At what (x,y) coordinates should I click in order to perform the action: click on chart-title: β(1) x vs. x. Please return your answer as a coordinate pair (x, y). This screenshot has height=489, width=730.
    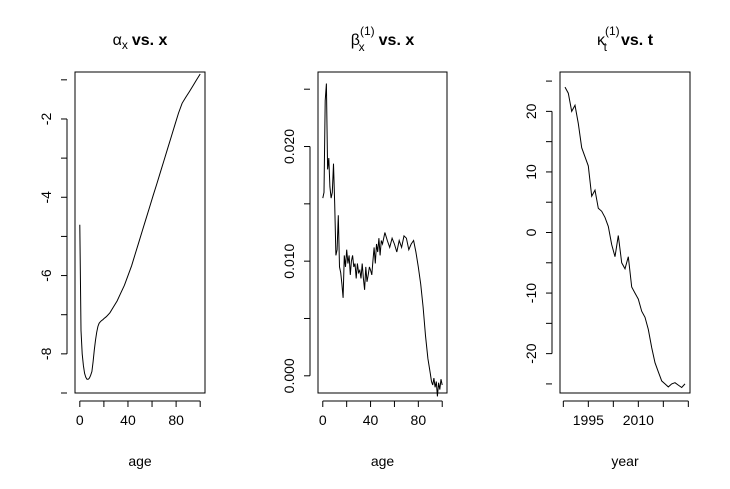
    Looking at the image, I should click on (383, 39).